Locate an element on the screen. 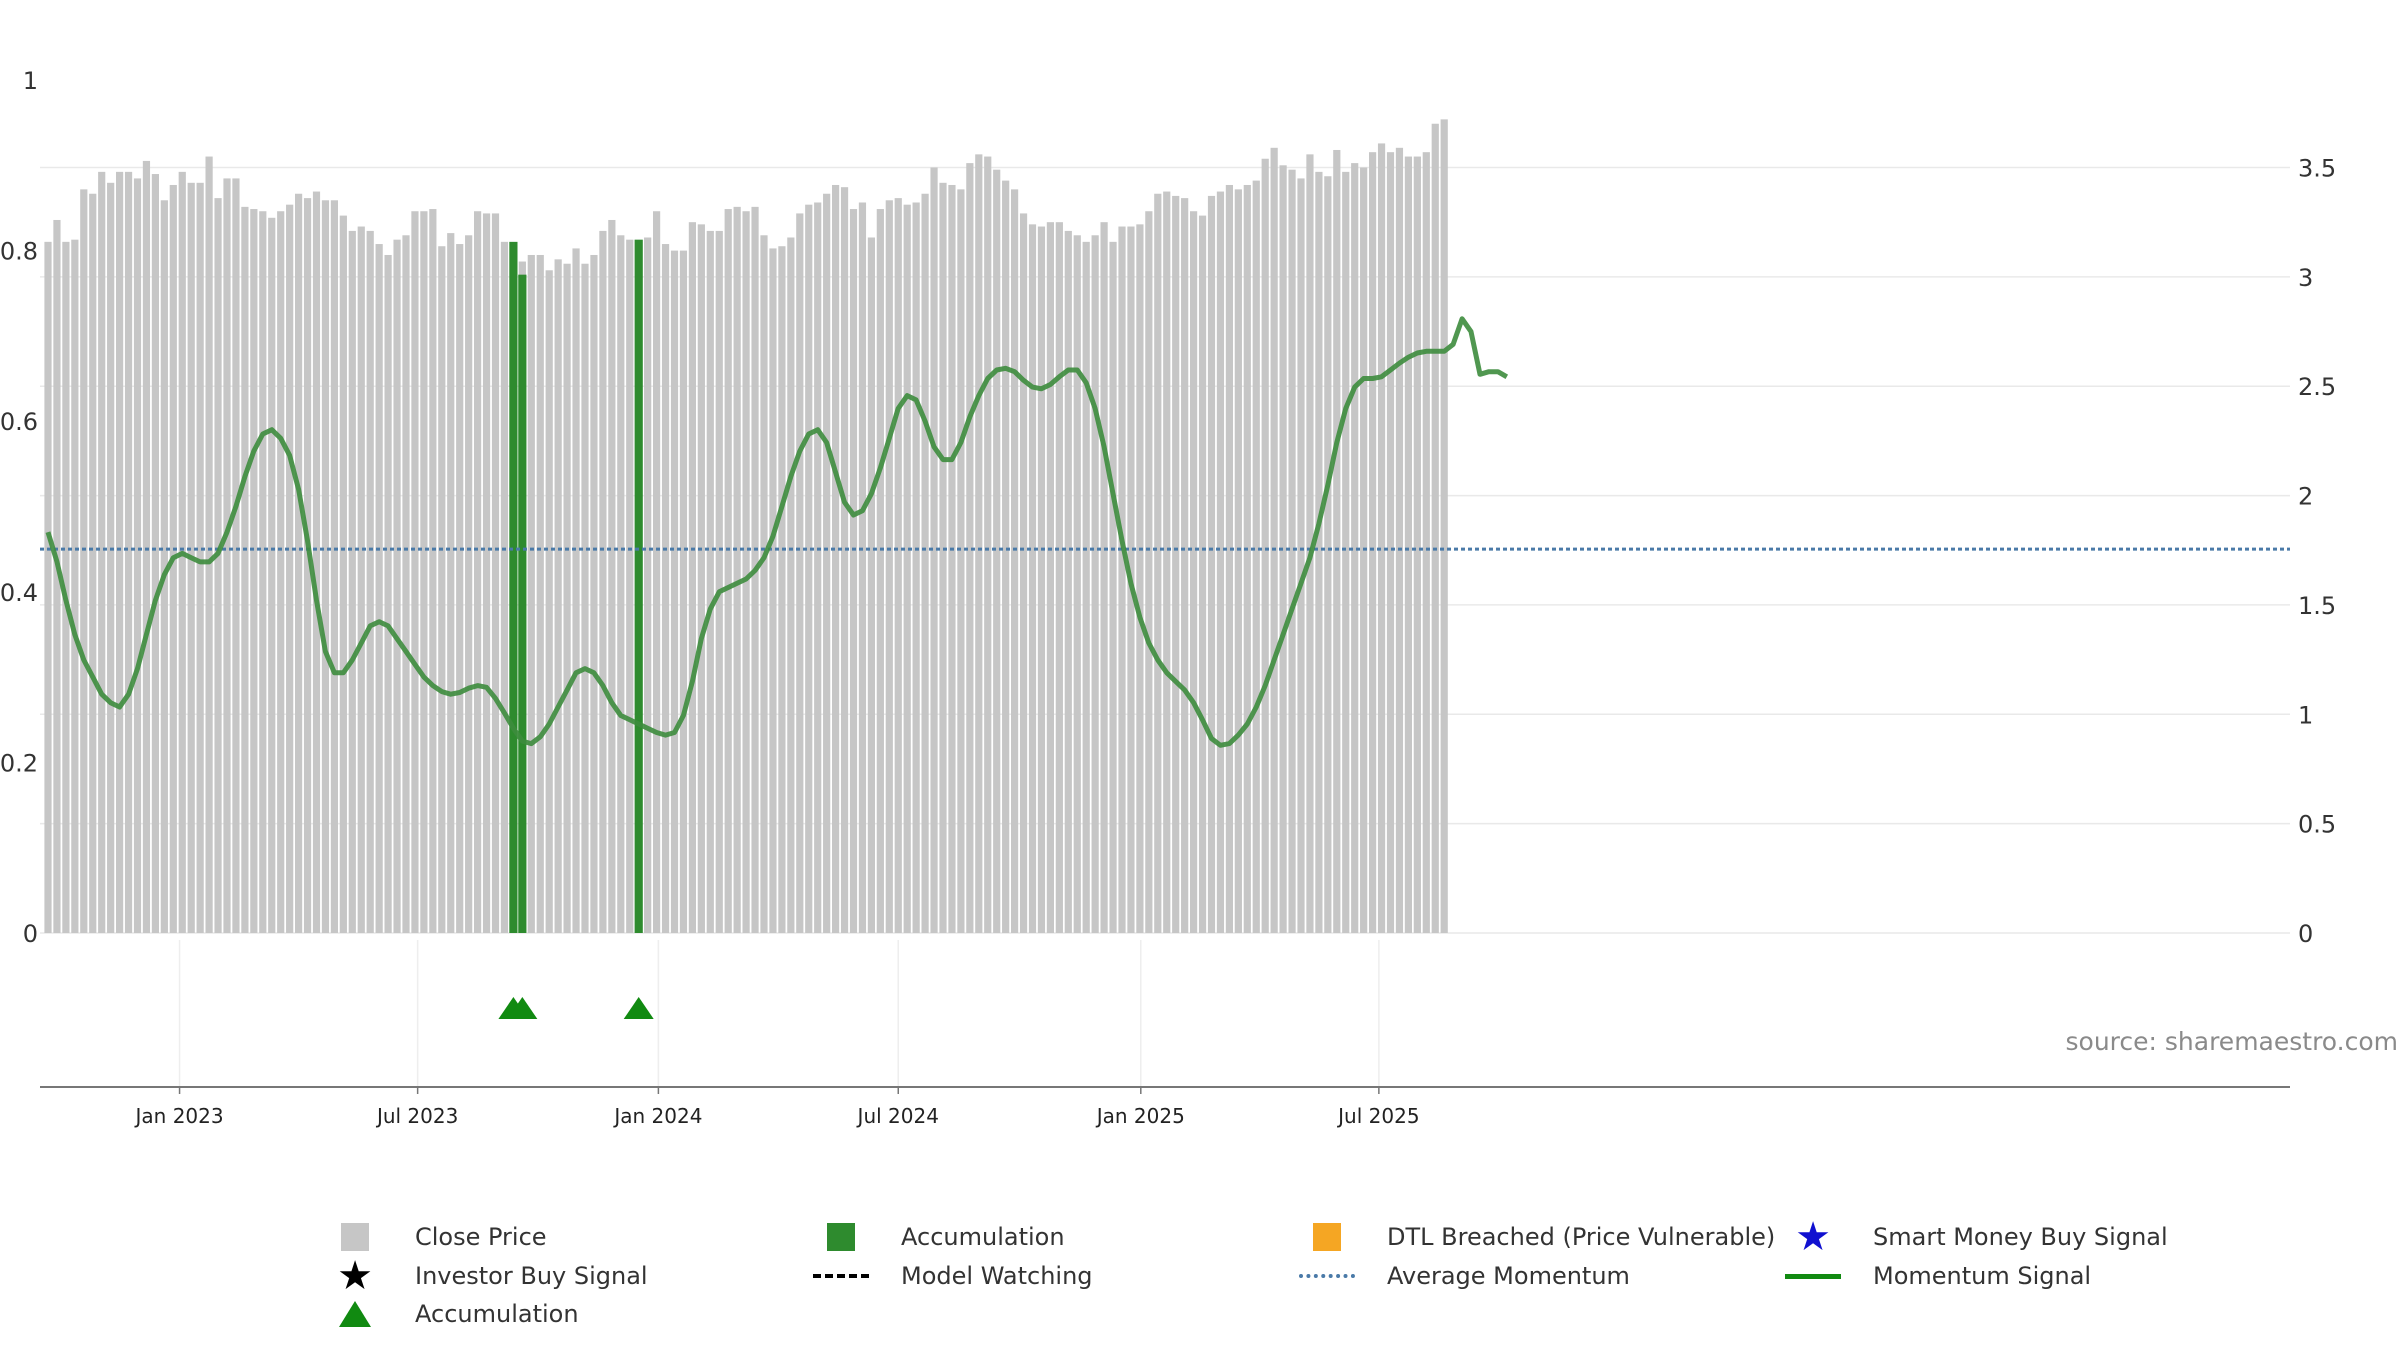 This screenshot has height=1350, width=2400. x-axis-tick-label: Jan 2024 is located at coordinates (657, 1116).